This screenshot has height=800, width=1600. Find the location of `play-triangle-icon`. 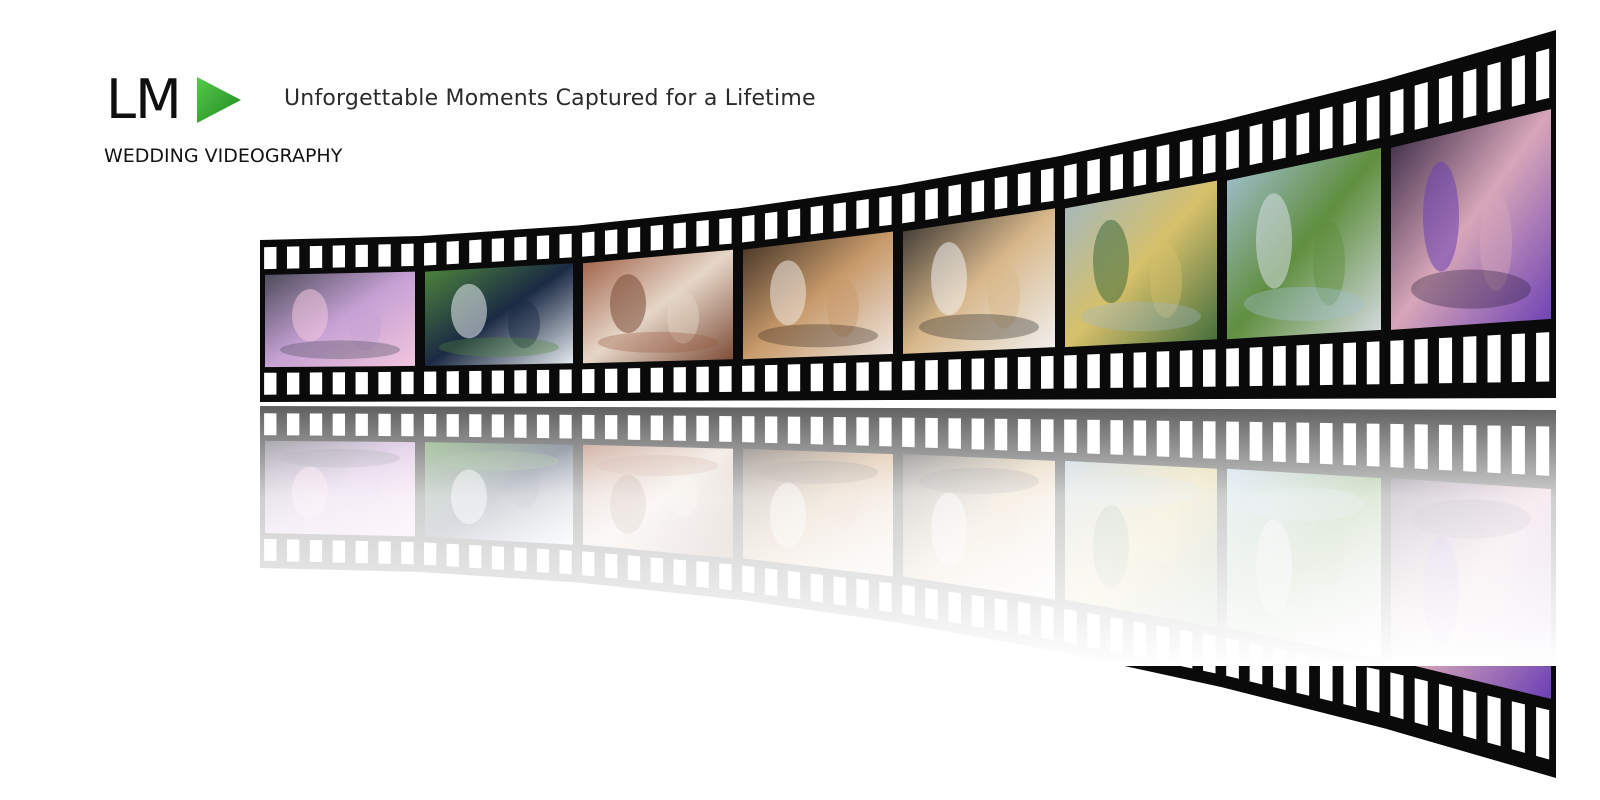

play-triangle-icon is located at coordinates (218, 100).